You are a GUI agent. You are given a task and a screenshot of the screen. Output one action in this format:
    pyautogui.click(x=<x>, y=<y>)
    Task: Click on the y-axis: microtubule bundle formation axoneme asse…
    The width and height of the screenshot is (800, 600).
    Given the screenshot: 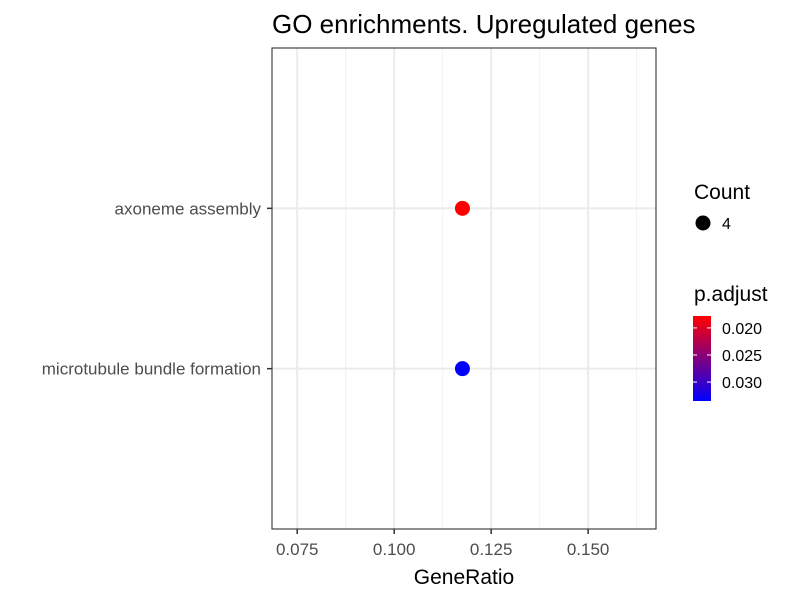 What is the action you would take?
    pyautogui.click(x=157, y=289)
    